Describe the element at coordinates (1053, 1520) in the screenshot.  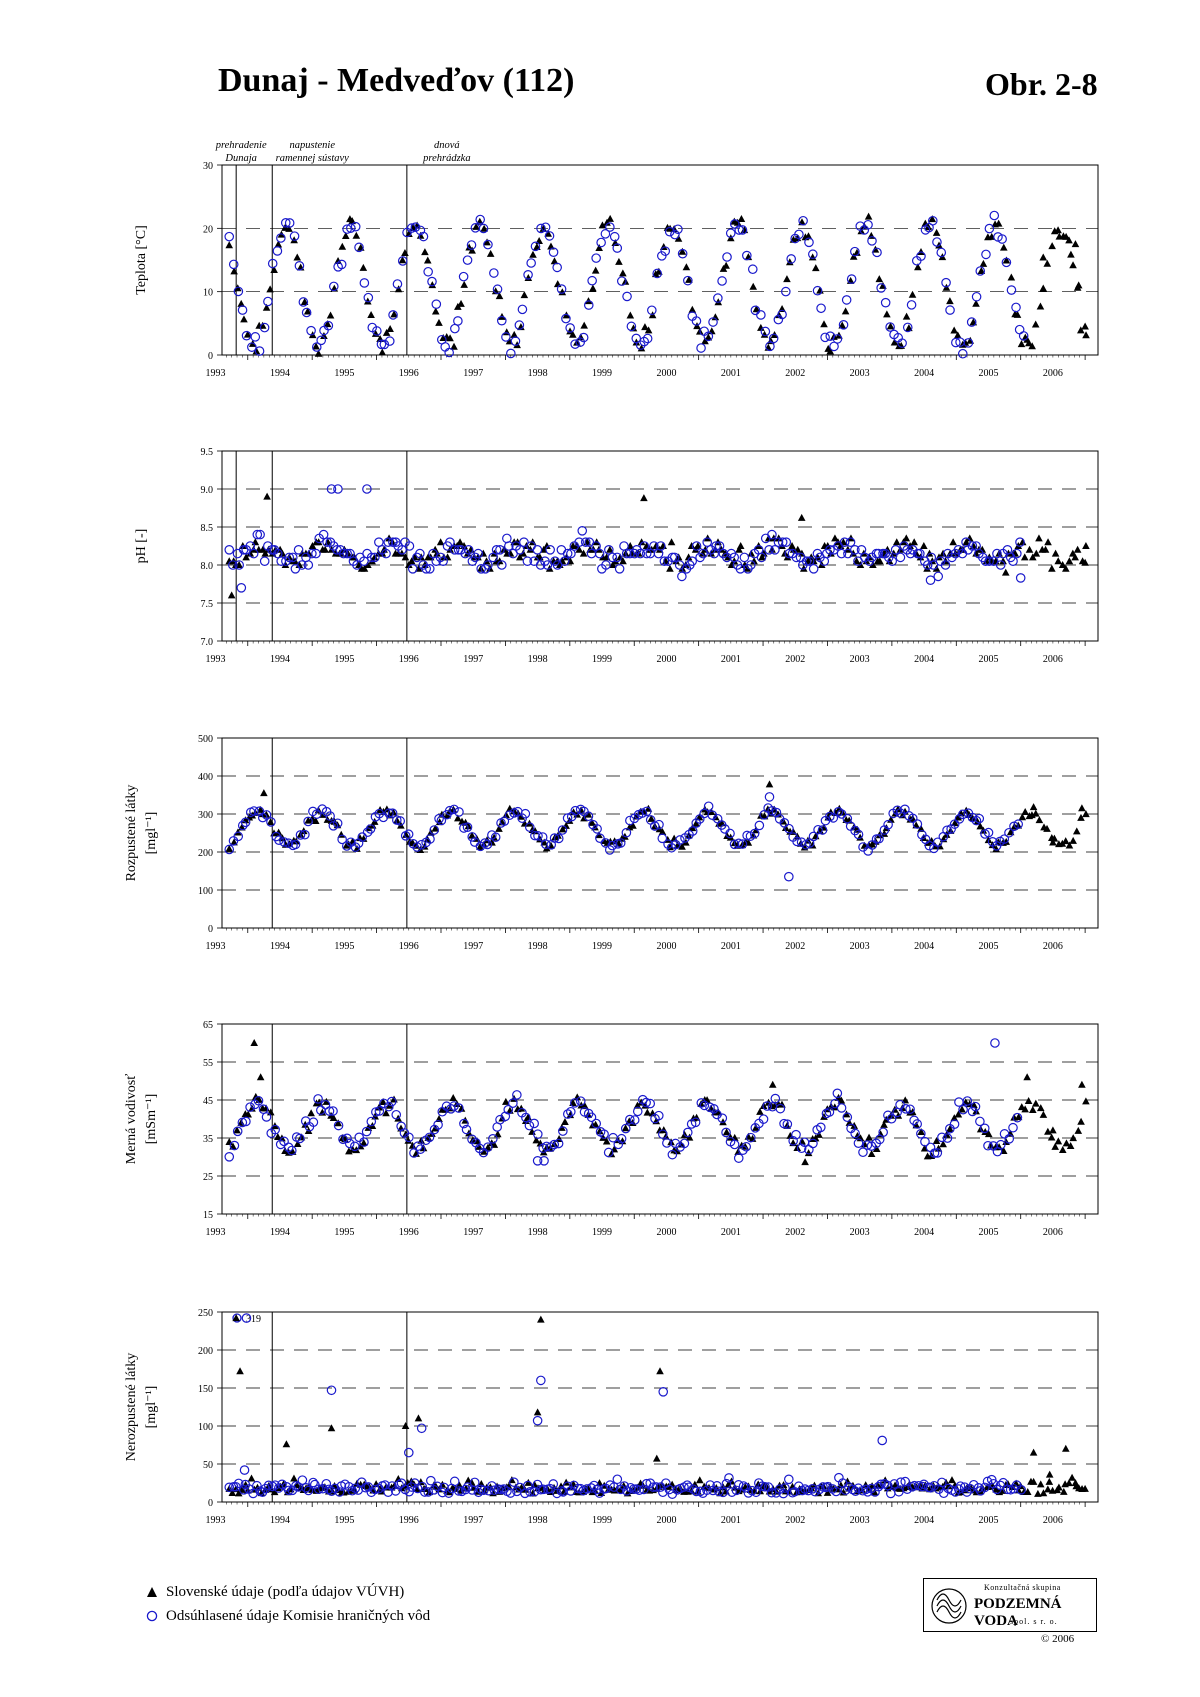
I see `x-tick-label: 2006` at that location.